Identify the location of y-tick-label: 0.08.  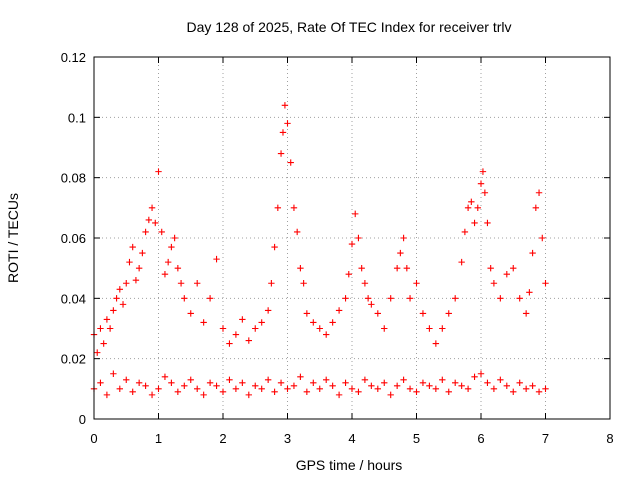
(73, 178).